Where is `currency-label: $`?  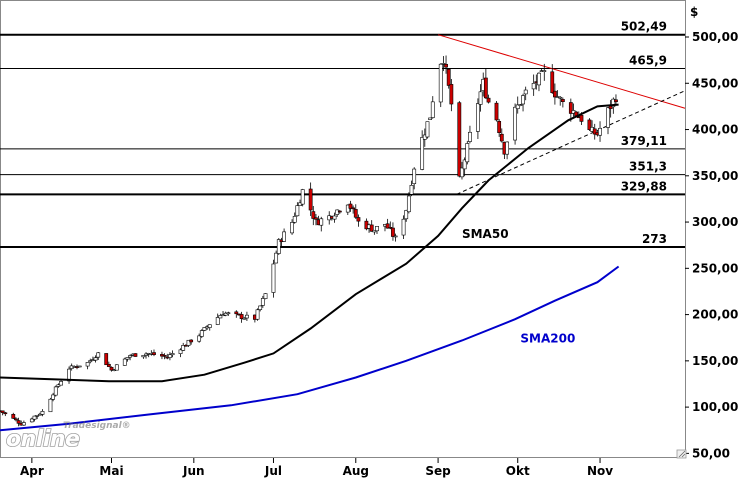 currency-label: $ is located at coordinates (694, 12).